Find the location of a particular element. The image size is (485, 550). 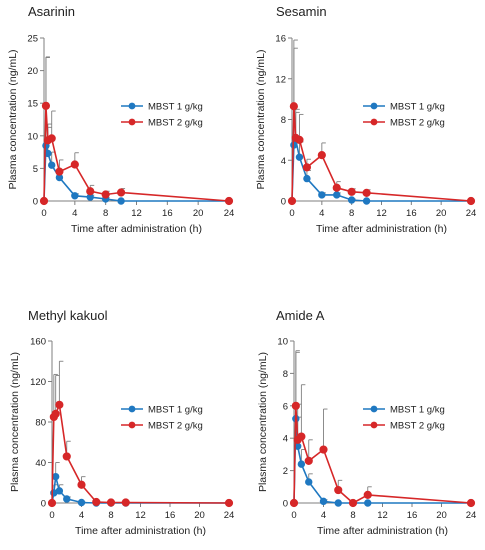

chart-title: Methyl kakuol is located at coordinates (68, 315).